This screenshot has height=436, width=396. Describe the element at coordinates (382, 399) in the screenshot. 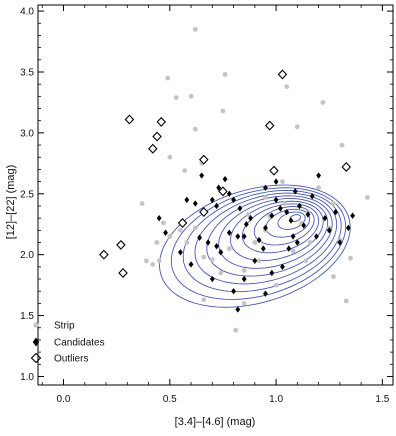

I see `x-tick-label-3: 1.5` at that location.